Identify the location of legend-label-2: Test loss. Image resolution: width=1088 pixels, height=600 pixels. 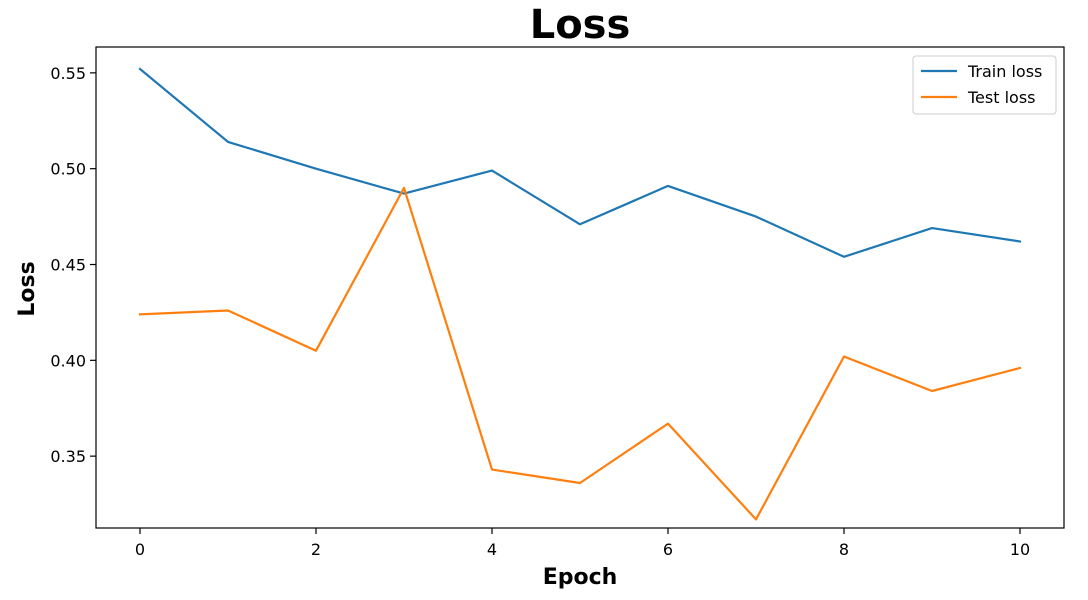
(1001, 97).